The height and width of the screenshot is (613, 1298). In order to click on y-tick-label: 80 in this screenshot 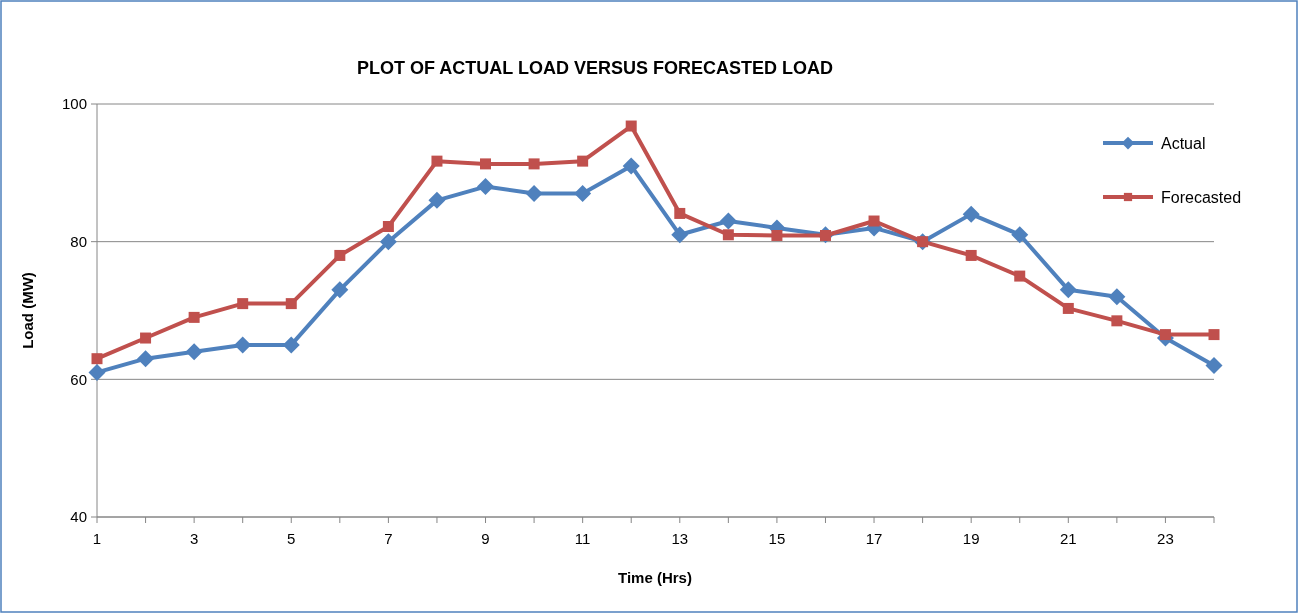, I will do `click(78, 241)`.